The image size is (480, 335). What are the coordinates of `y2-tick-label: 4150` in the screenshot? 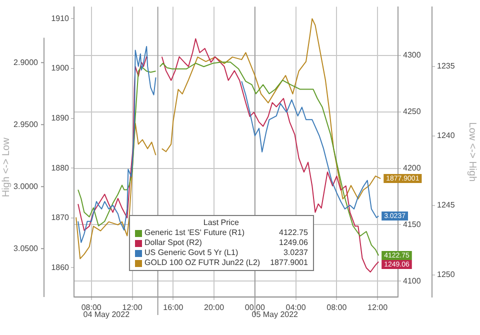 It's located at (412, 224).